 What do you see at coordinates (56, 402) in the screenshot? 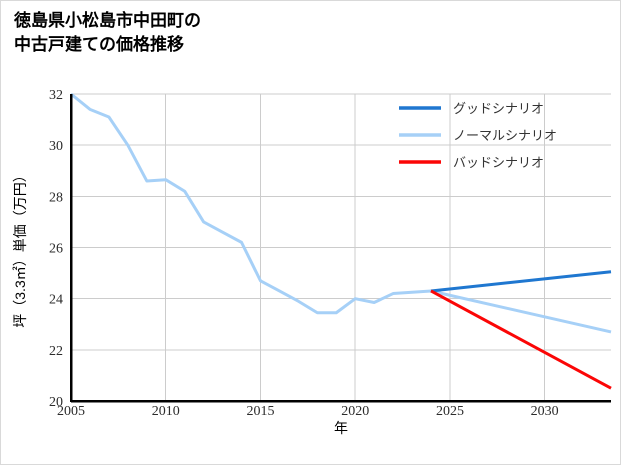
I see `y-tick-label: 20` at bounding box center [56, 402].